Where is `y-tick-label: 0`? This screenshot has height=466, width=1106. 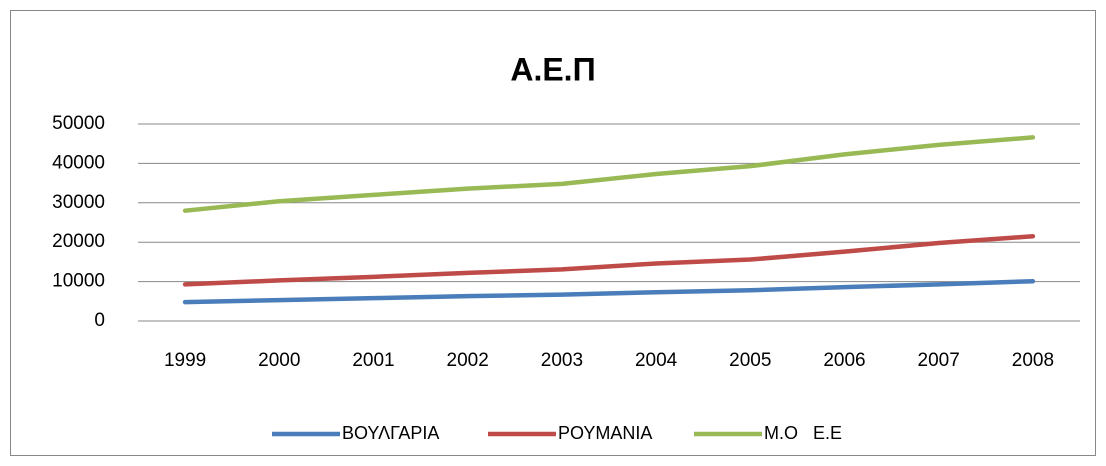
y-tick-label: 0 is located at coordinates (99, 320).